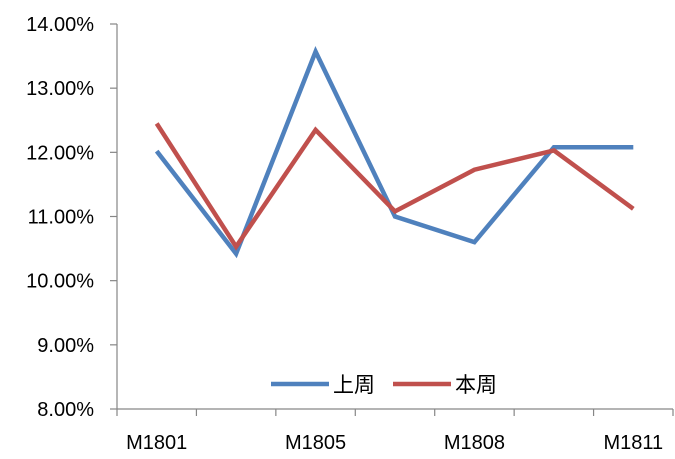 Image resolution: width=675 pixels, height=459 pixels. I want to click on y-tick-label: 9.00%, so click(65, 346).